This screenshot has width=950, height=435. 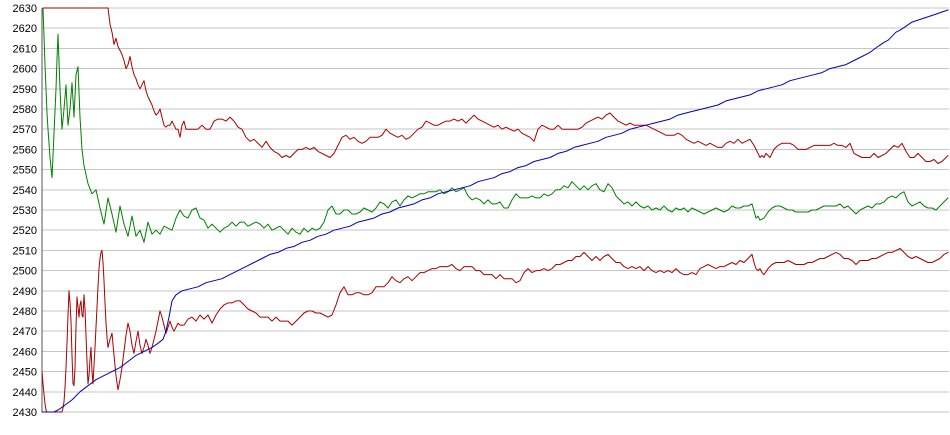 I want to click on y-axis-label: 2480, so click(x=25, y=312).